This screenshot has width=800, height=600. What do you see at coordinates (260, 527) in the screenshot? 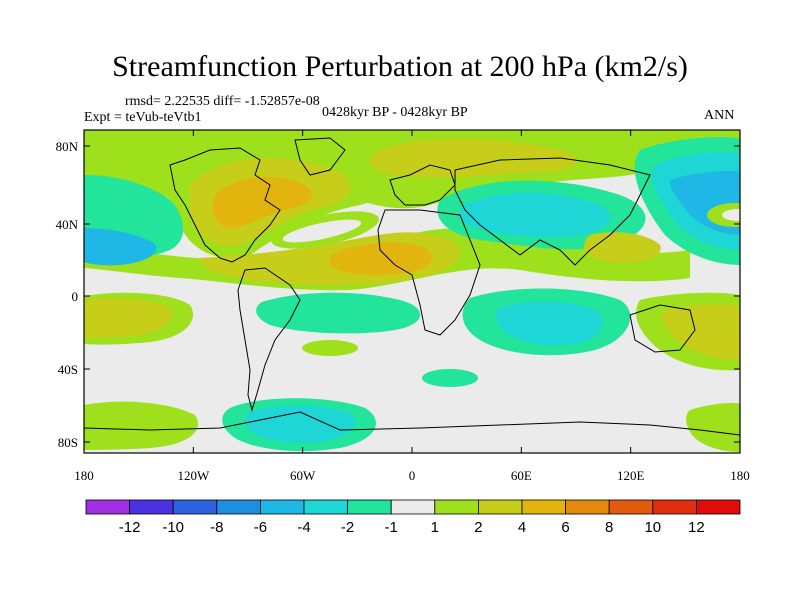
I see `colorbar-label: -6` at bounding box center [260, 527].